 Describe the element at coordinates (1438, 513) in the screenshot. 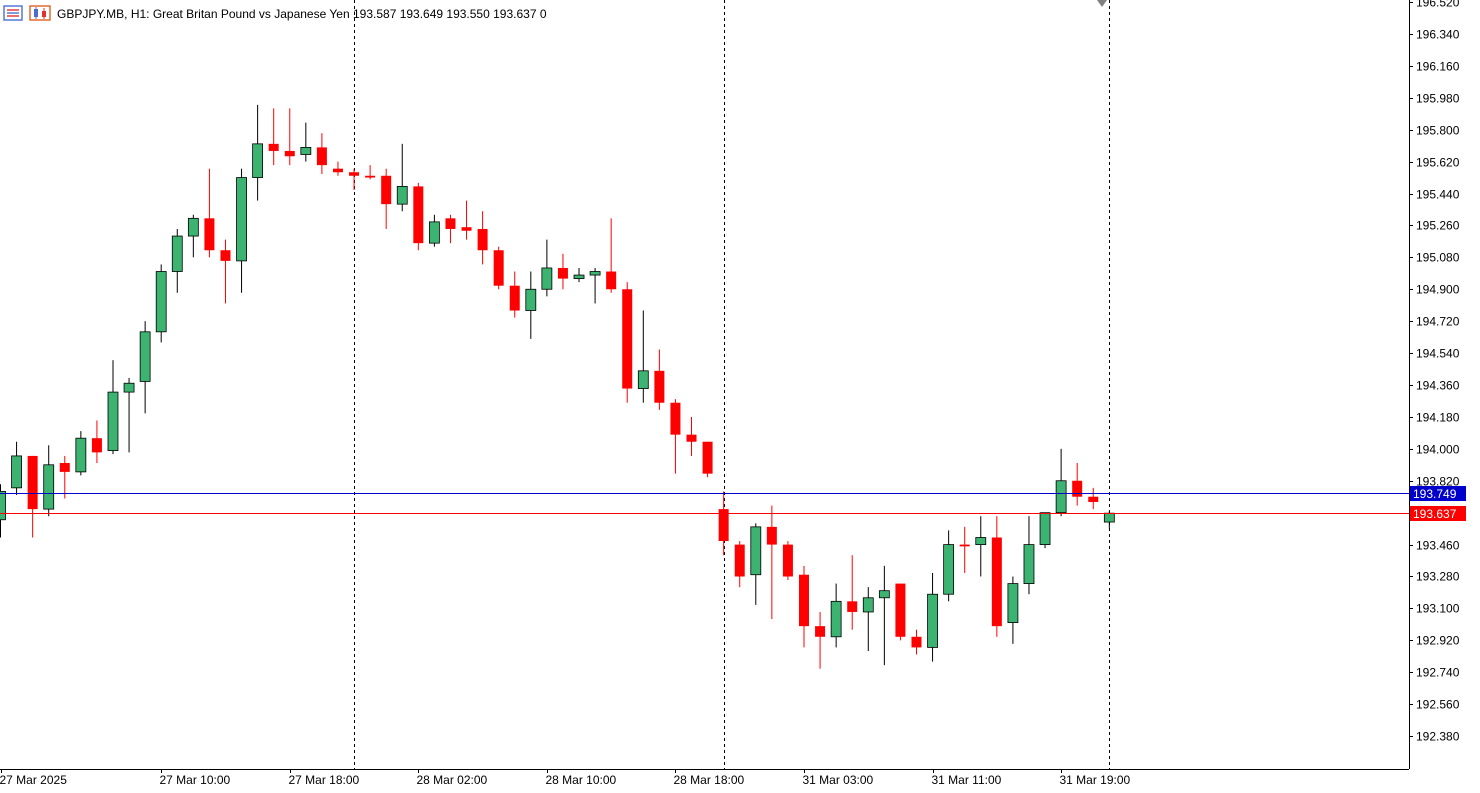

I see `bid-price-tag: 193.637` at that location.